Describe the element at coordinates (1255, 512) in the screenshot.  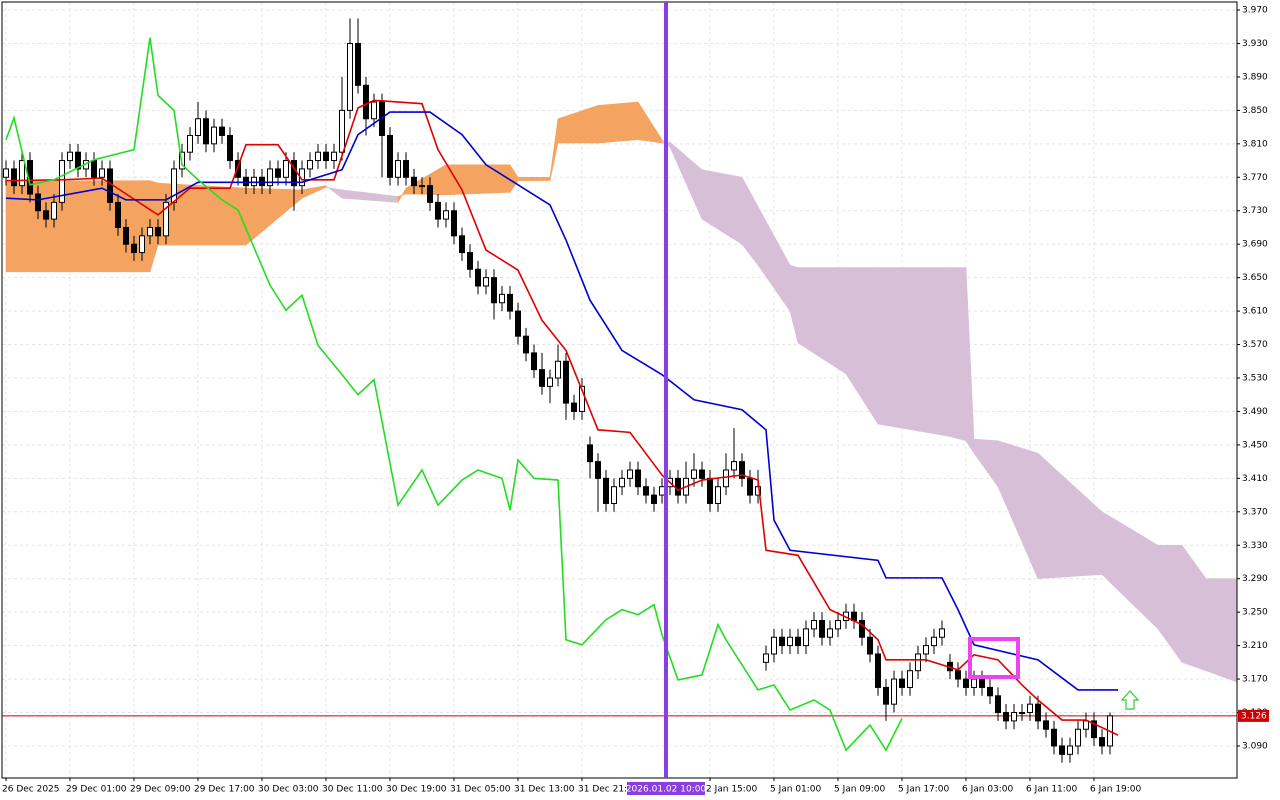
I see `y-tick-label: 3.370` at that location.